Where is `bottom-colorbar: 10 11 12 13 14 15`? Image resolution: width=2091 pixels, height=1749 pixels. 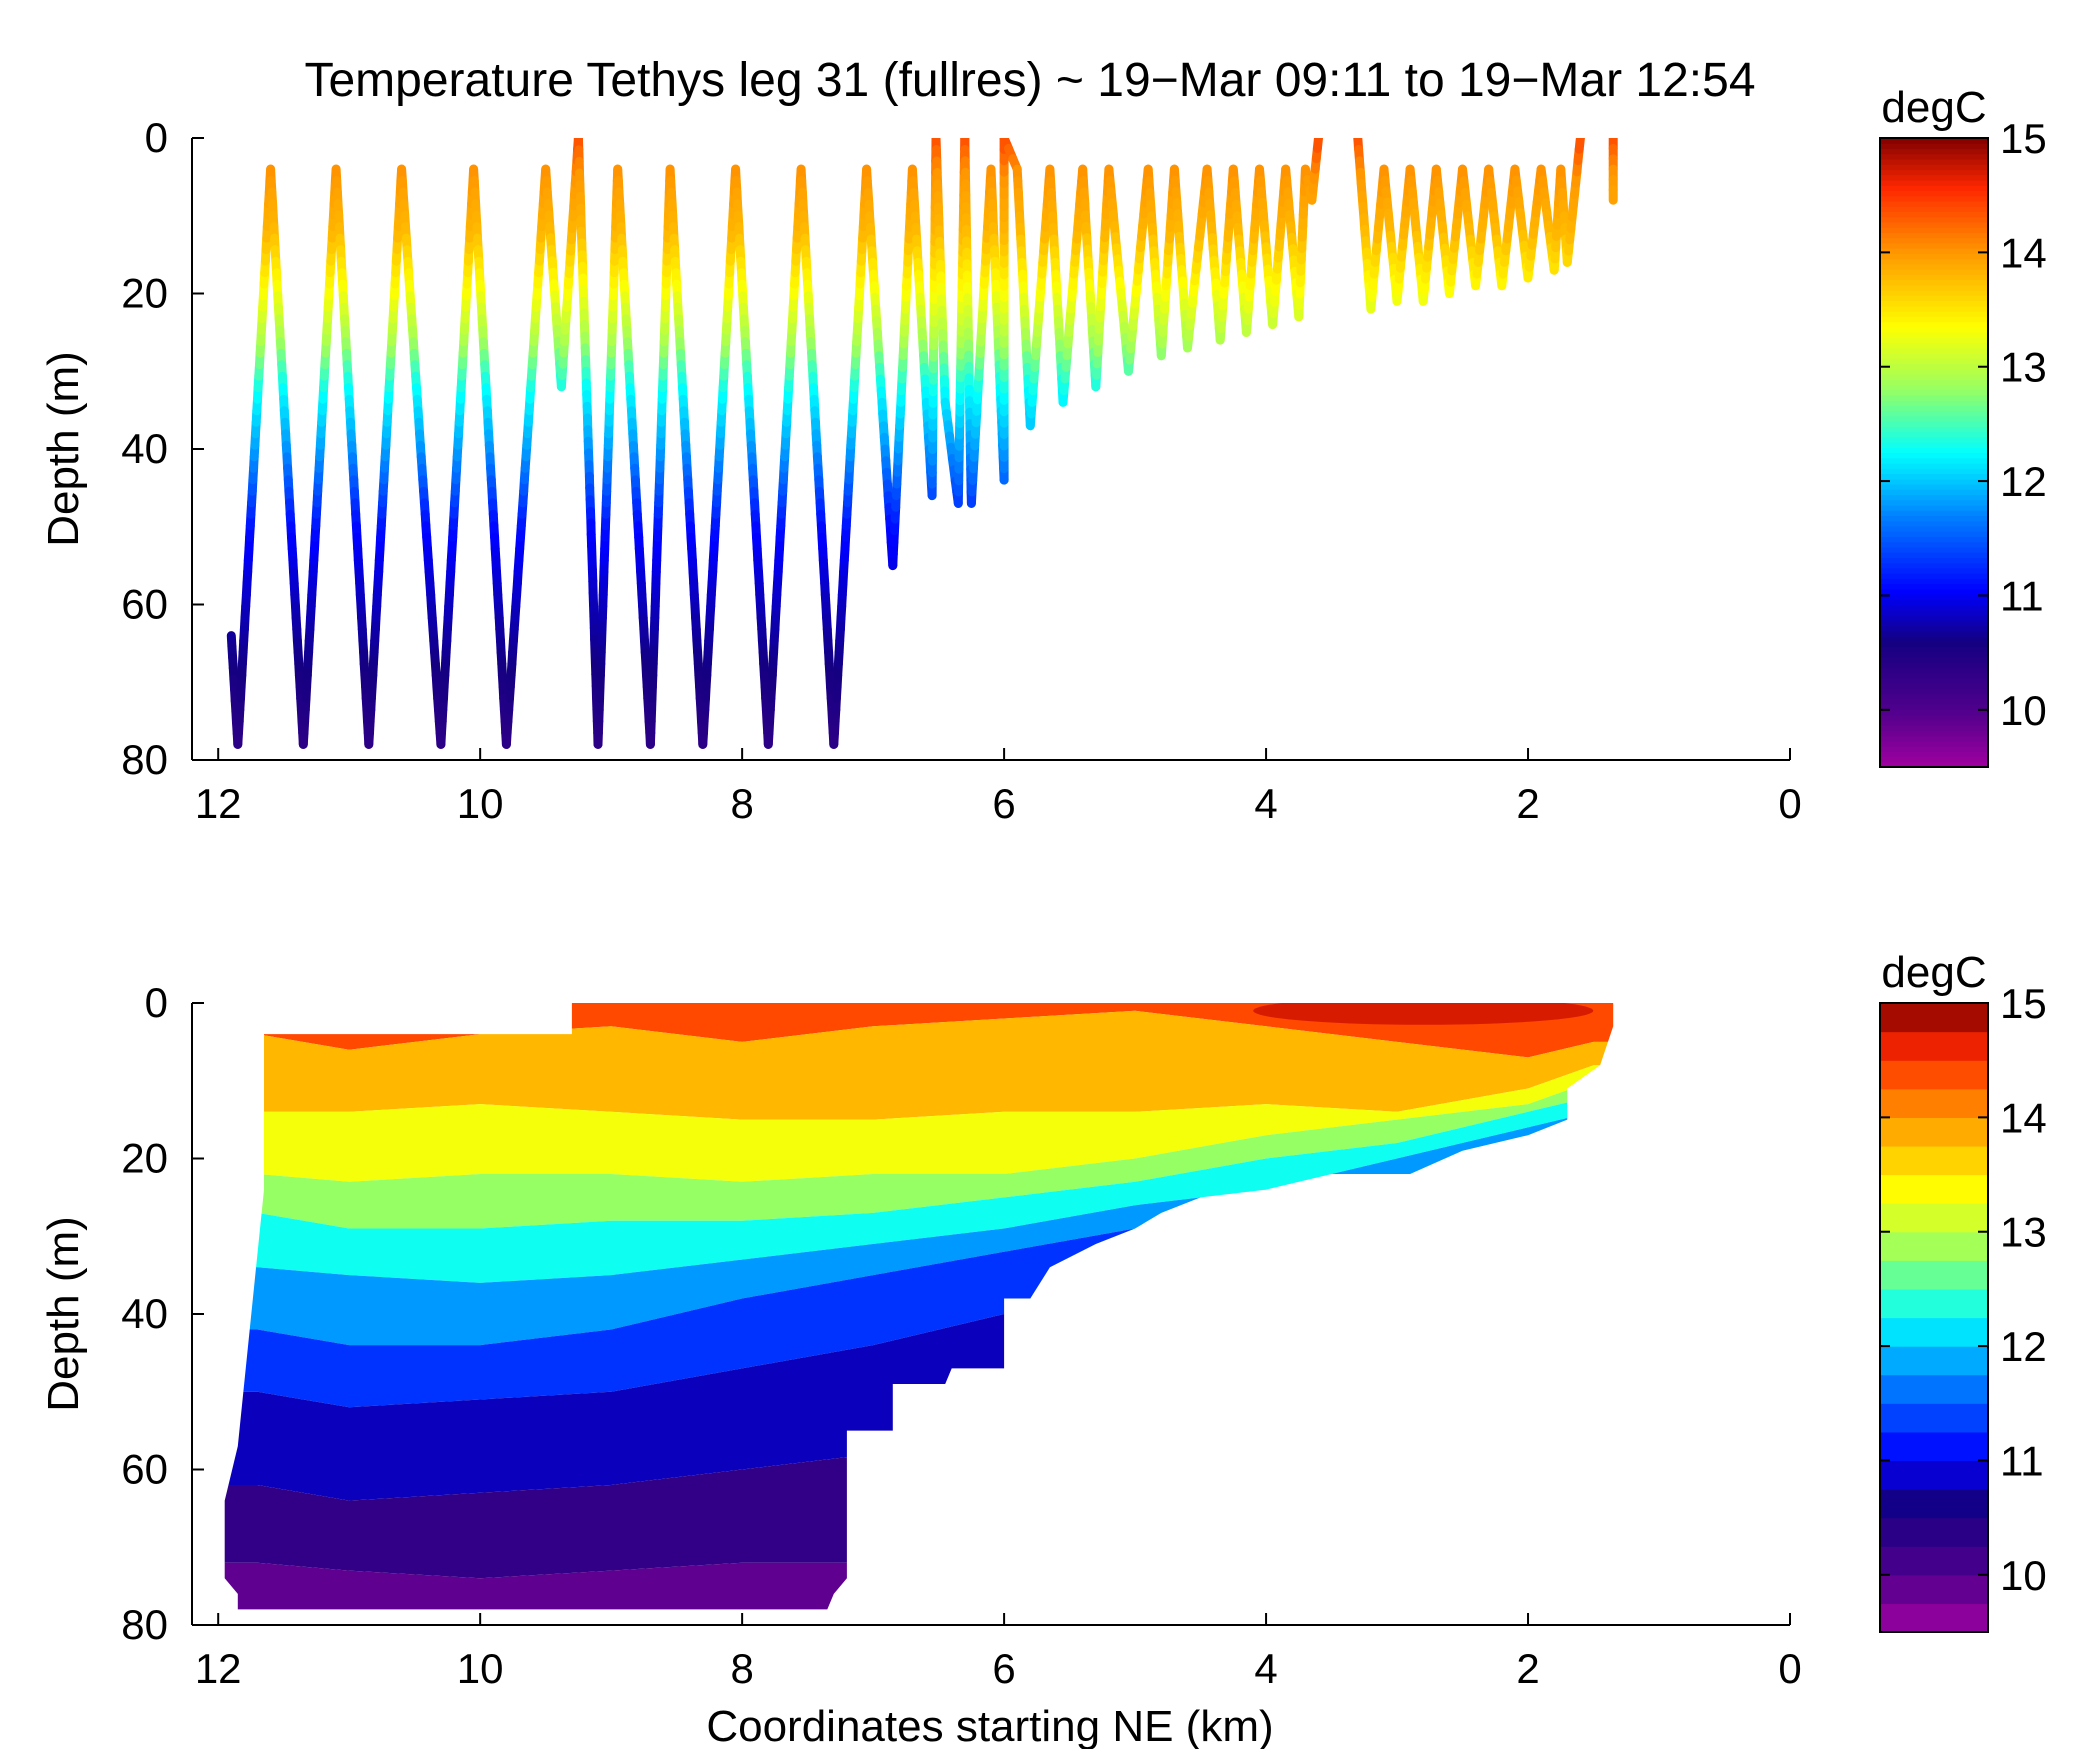
bottom-colorbar: 10 11 12 13 14 15 is located at coordinates (1963, 1306).